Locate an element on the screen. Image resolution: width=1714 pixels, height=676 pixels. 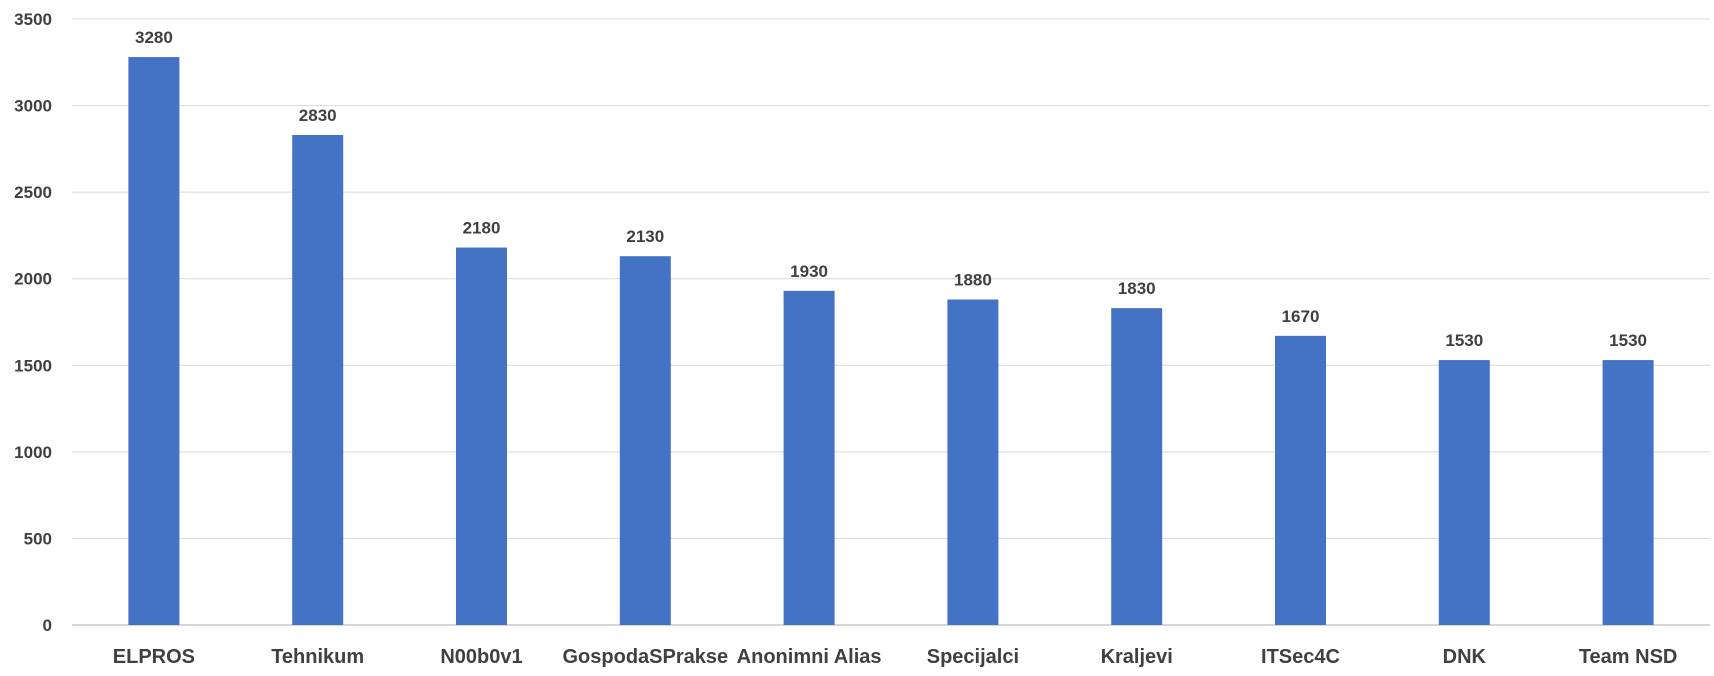
x-tick-label: DNK is located at coordinates (1465, 657).